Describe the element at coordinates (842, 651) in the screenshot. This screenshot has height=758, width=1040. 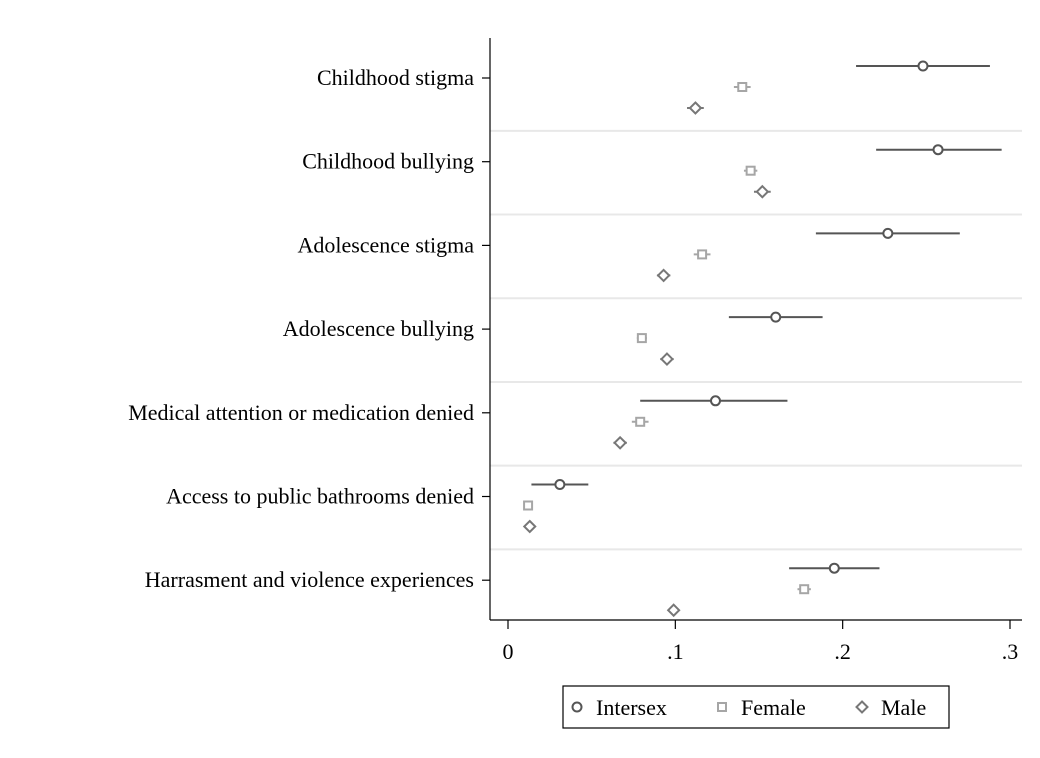
I see `x-tick-label: .2` at that location.